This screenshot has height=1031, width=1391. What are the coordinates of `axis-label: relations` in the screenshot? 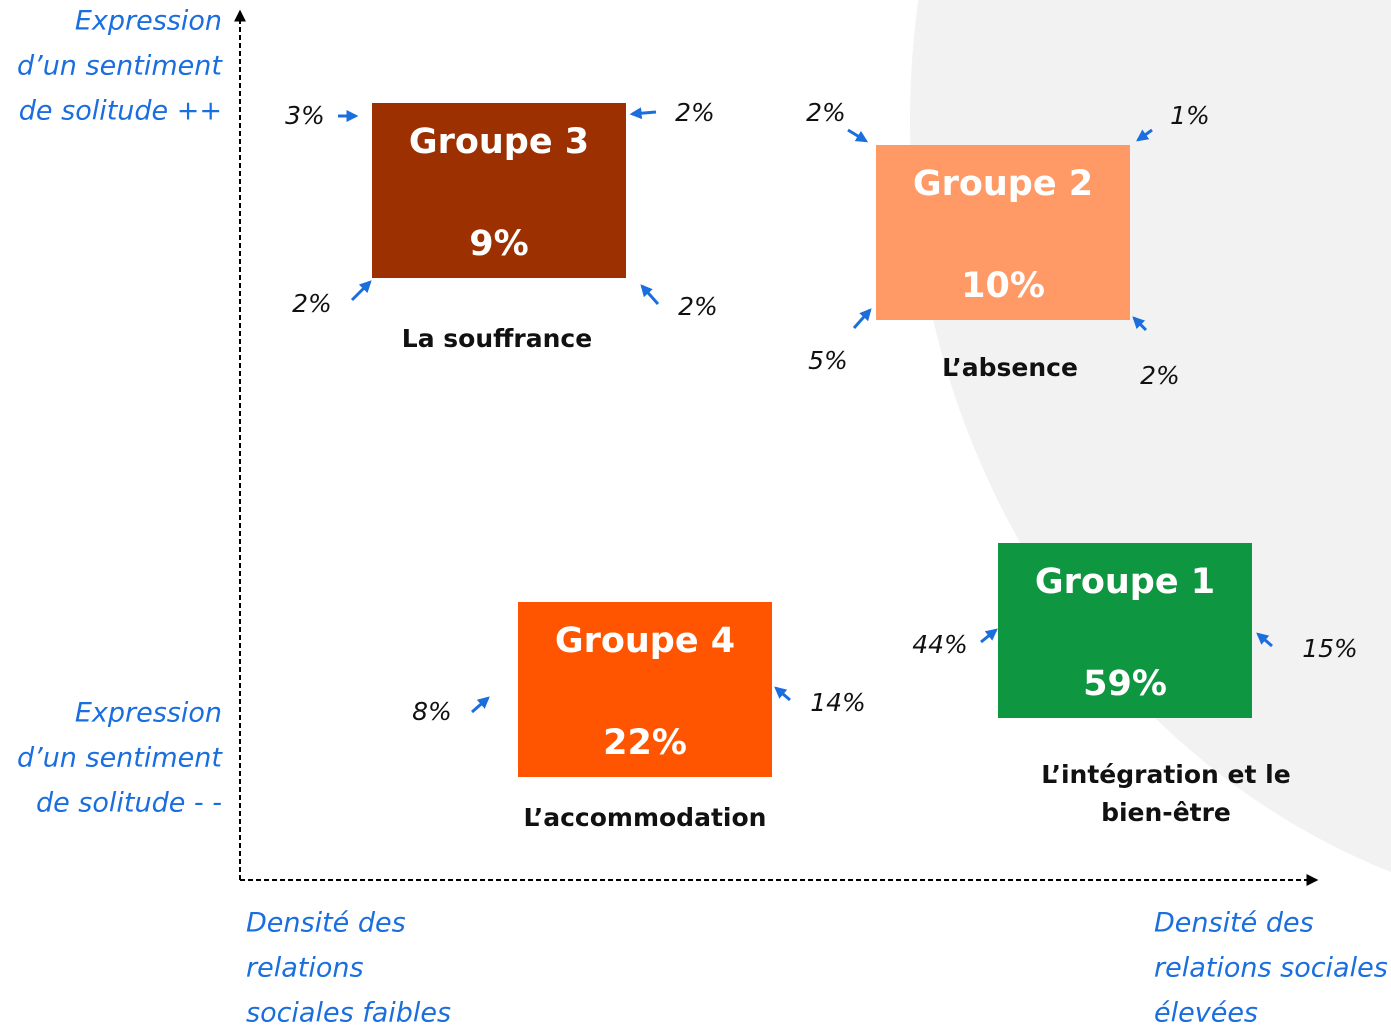 It's located at (305, 968).